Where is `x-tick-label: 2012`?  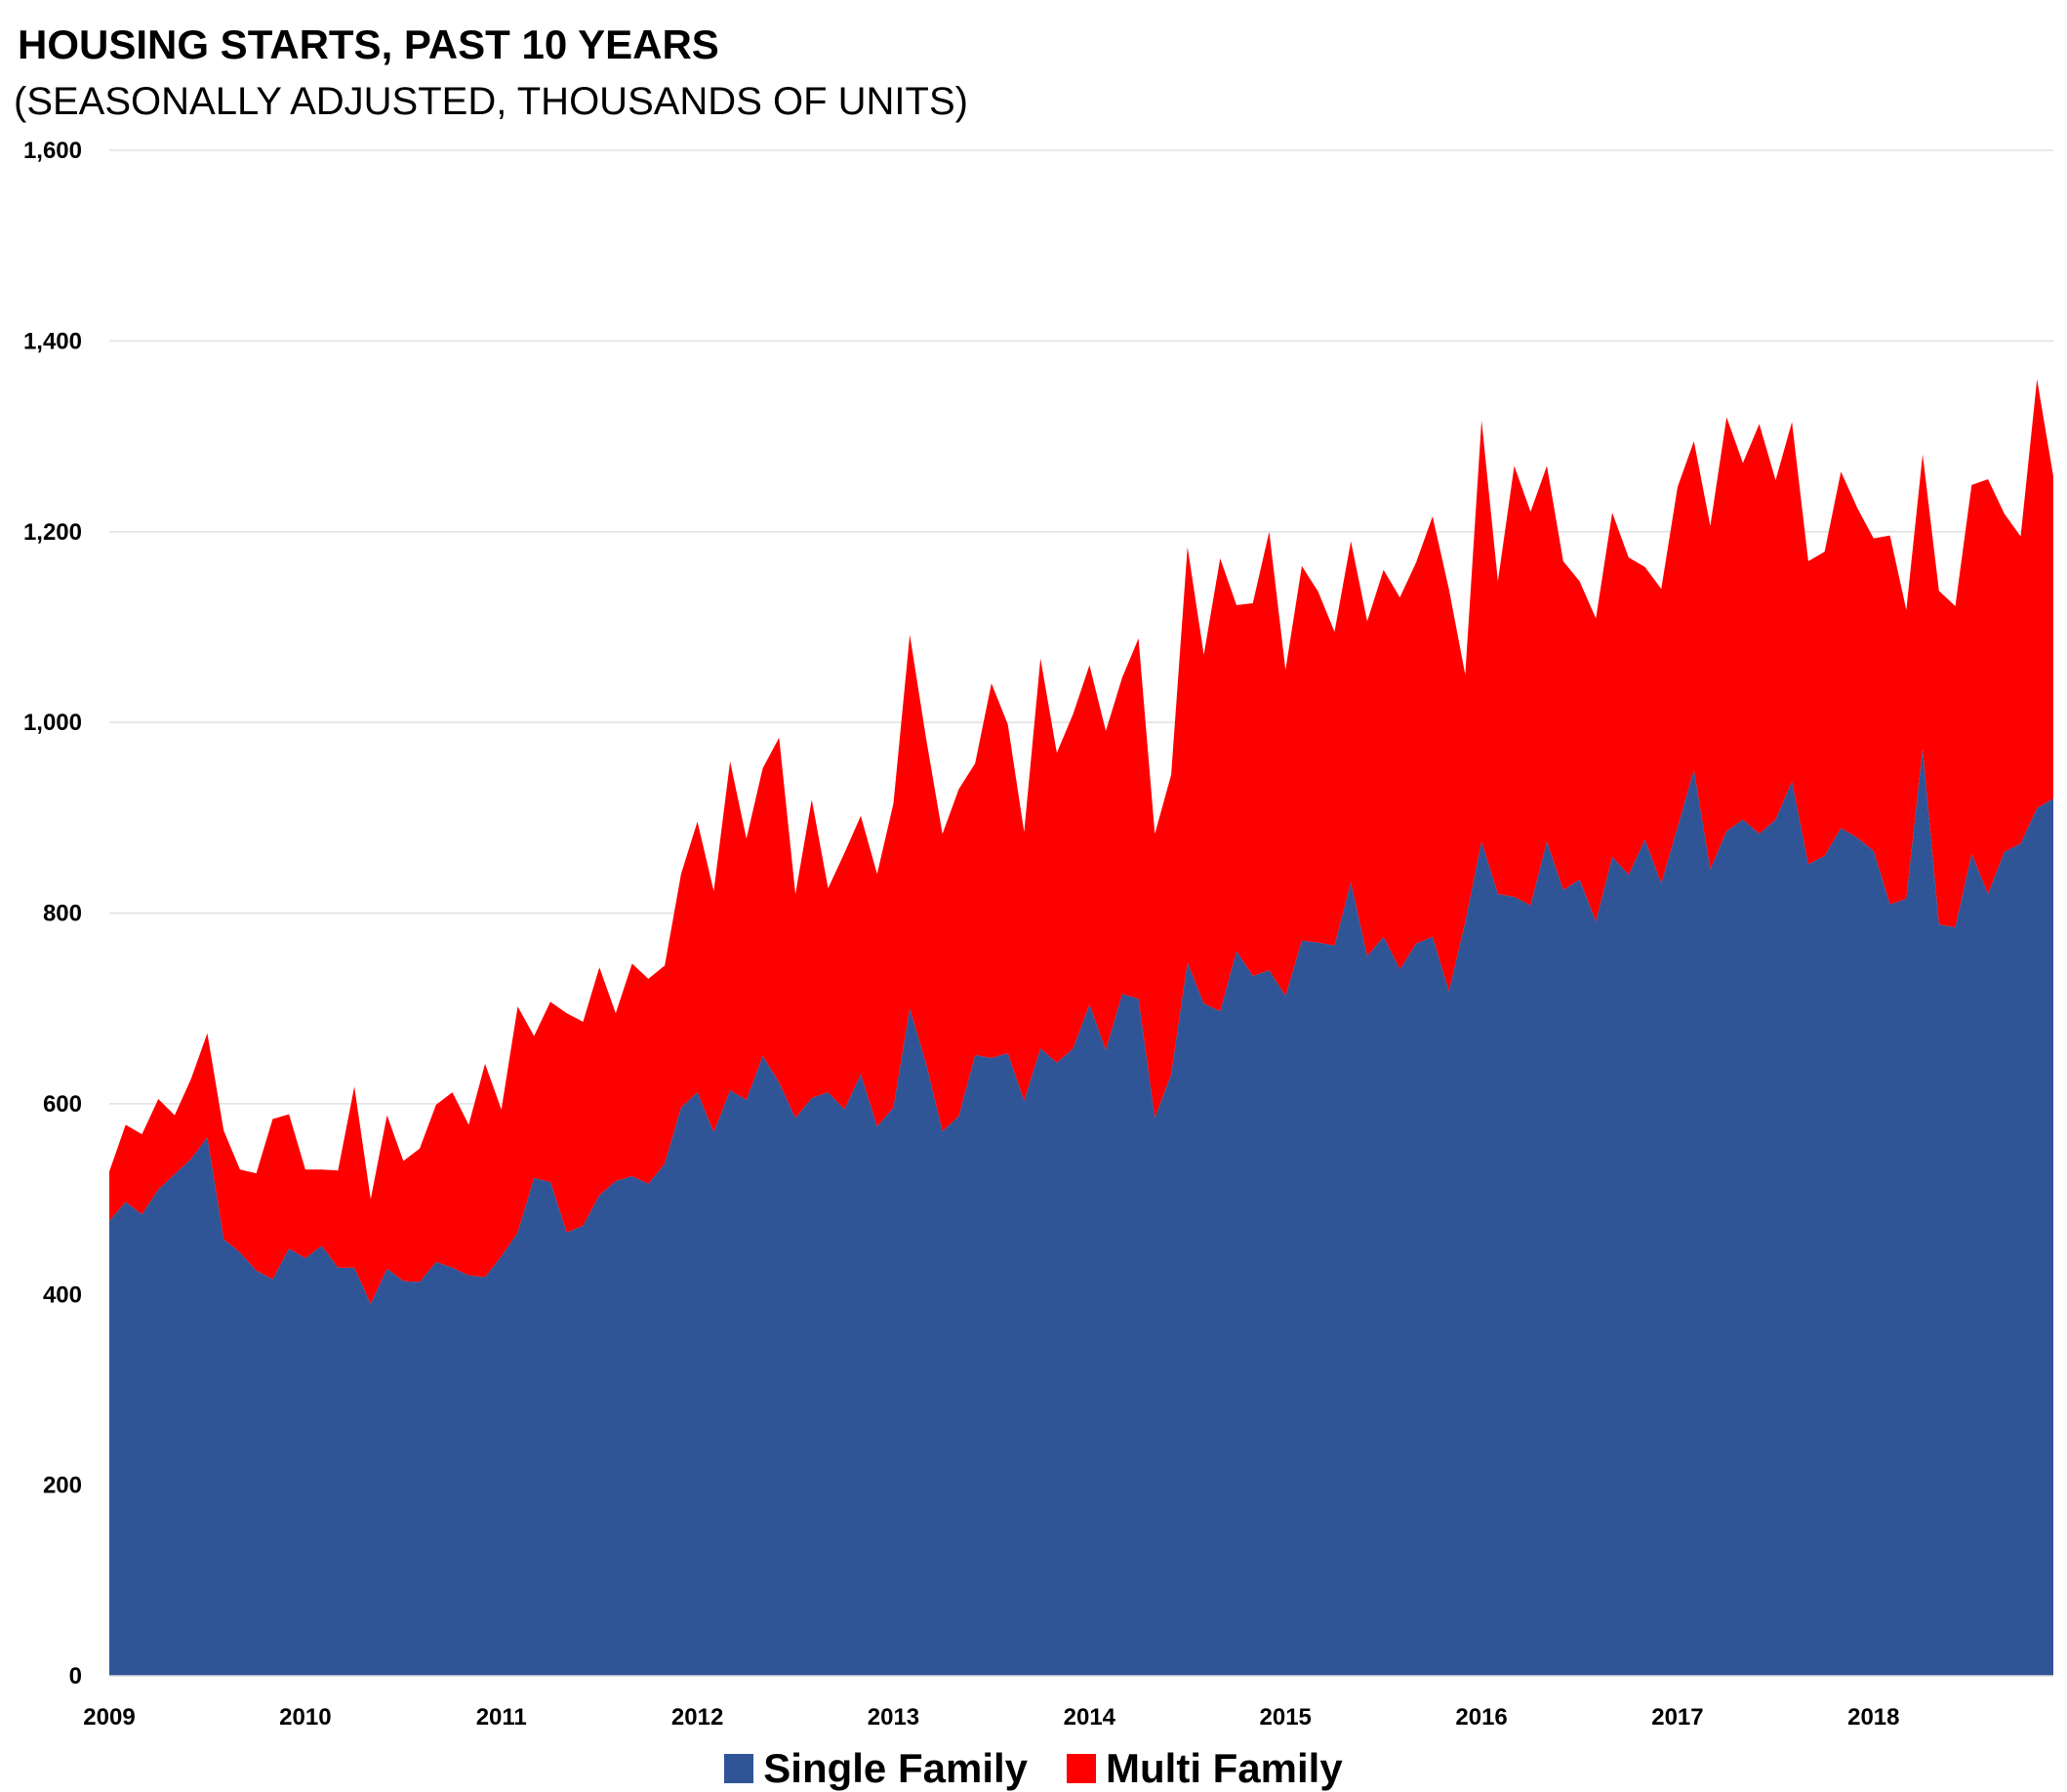
x-tick-label: 2012 is located at coordinates (697, 1717).